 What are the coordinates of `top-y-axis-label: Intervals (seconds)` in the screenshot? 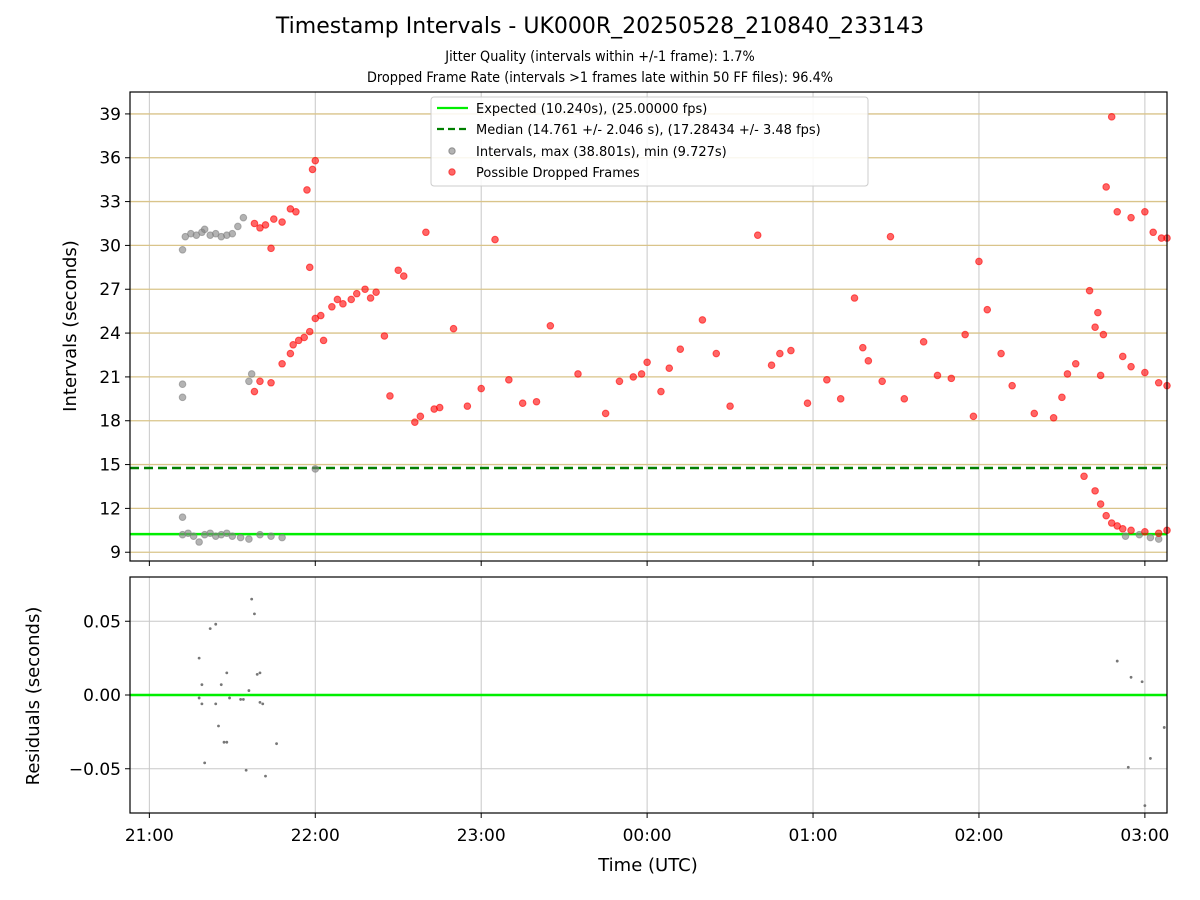 It's located at (70, 326).